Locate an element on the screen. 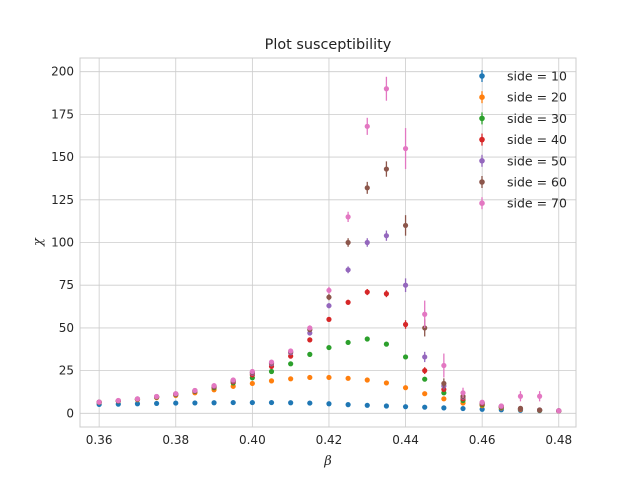  y-axis-ticks: 0 25 50 75 100 125 150 175 200 is located at coordinates (62, 243).